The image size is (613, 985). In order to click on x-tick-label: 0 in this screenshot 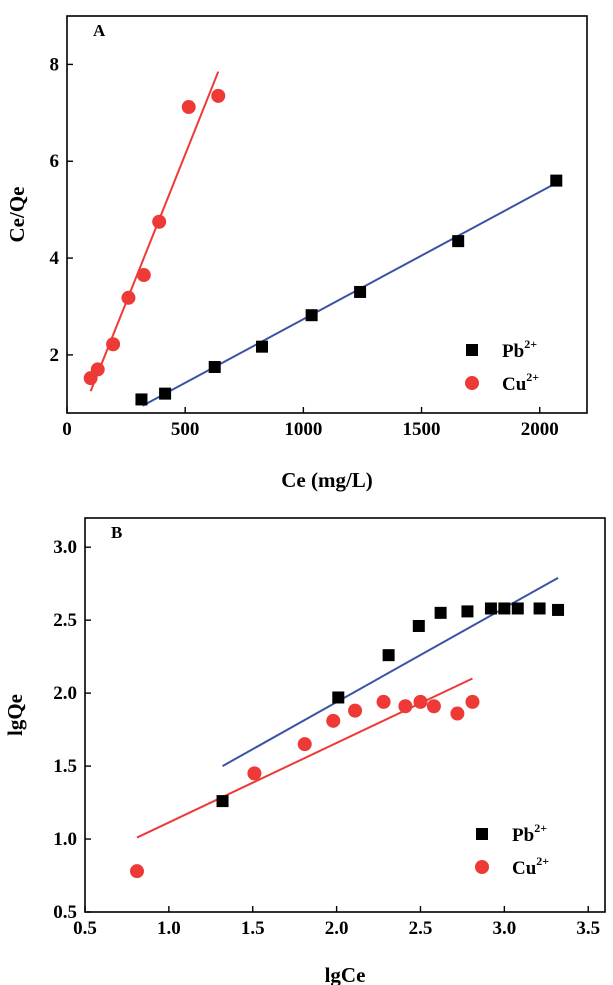, I will do `click(67, 429)`.